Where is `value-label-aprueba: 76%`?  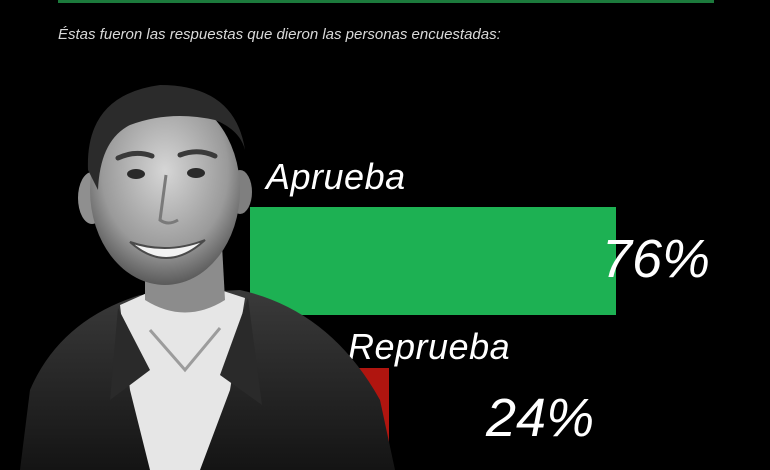
value-label-aprueba: 76% is located at coordinates (655, 259).